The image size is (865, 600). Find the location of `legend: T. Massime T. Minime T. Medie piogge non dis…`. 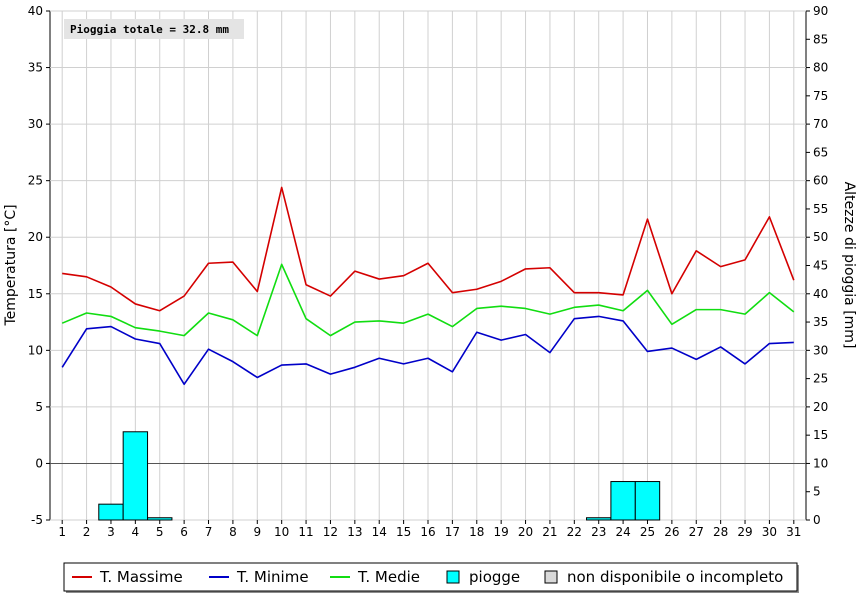

legend: T. Massime T. Minime T. Medie piogge non dis… is located at coordinates (431, 577).